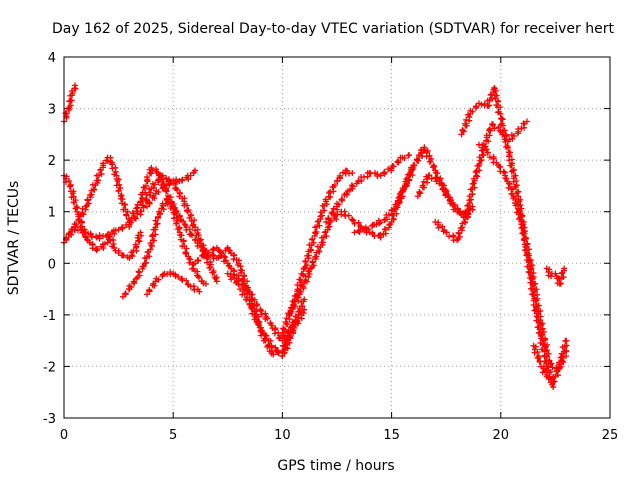  I want to click on x-tick-label: 0, so click(64, 435).